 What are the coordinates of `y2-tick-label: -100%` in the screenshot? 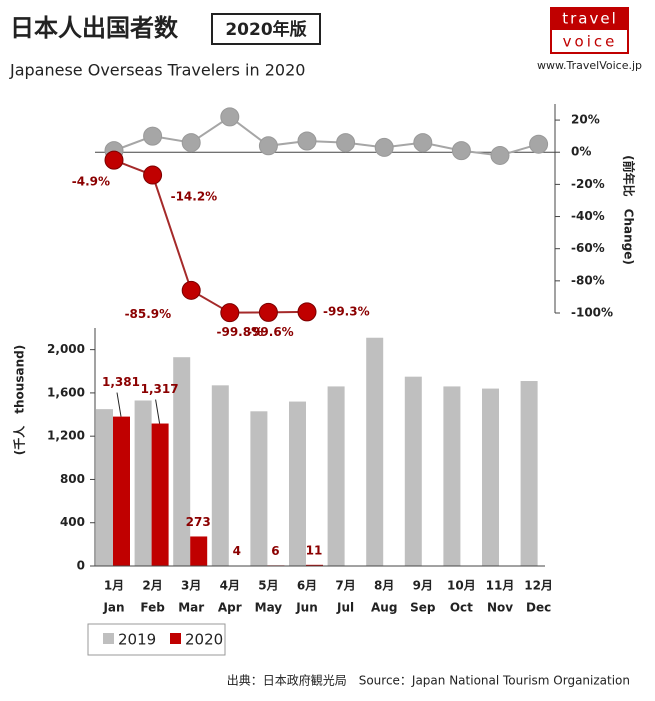 It's located at (592, 313).